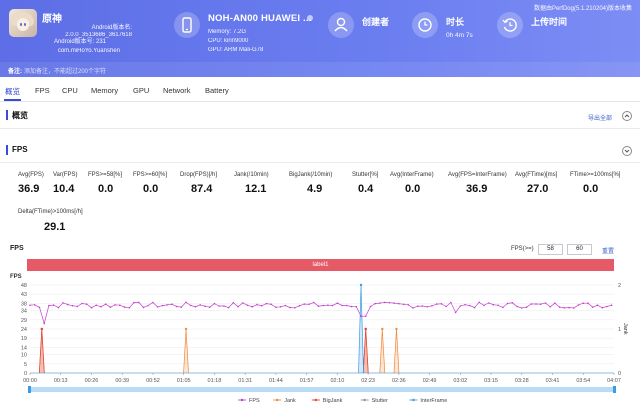 The height and width of the screenshot is (405, 640). What do you see at coordinates (491, 381) in the screenshot?
I see `x-tick-label: 03:15` at bounding box center [491, 381].